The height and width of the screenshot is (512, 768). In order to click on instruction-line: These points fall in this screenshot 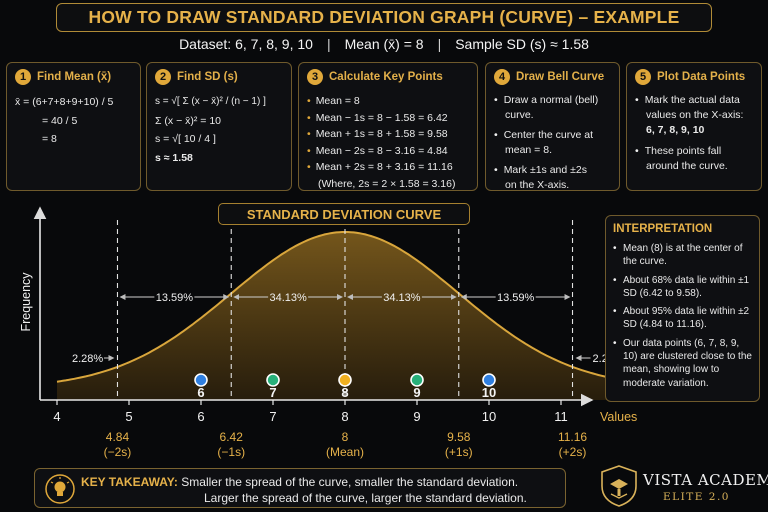, I will do `click(694, 151)`.